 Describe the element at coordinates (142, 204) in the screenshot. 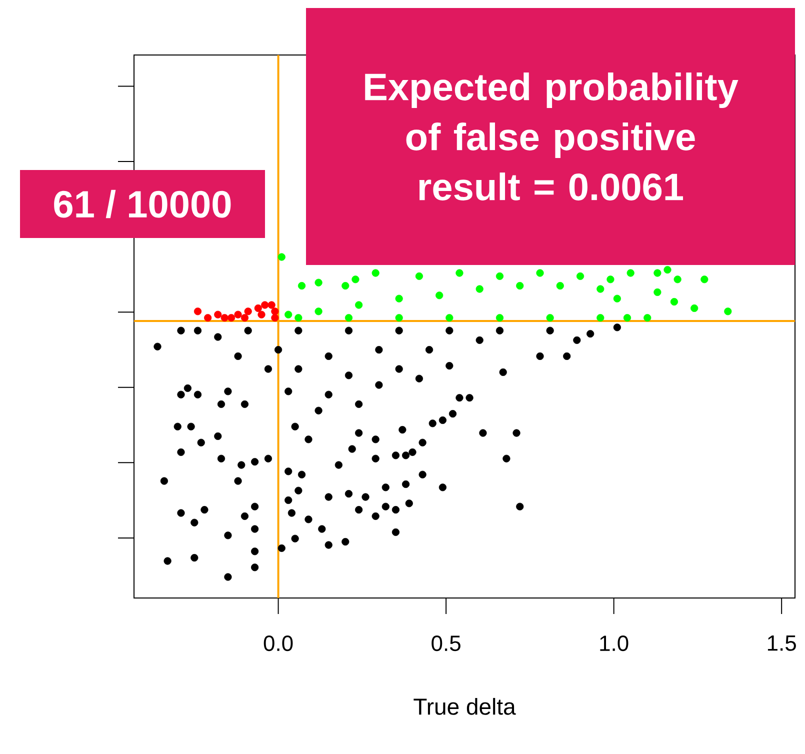

I see `text: 61 / 10000` at that location.